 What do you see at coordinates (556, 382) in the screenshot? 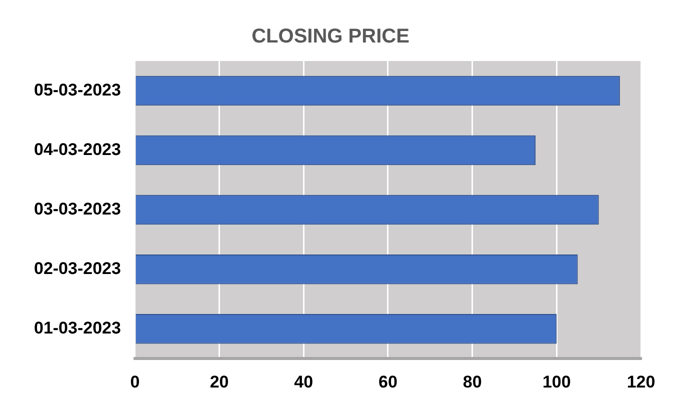
I see `x-tick-label: 100` at bounding box center [556, 382].